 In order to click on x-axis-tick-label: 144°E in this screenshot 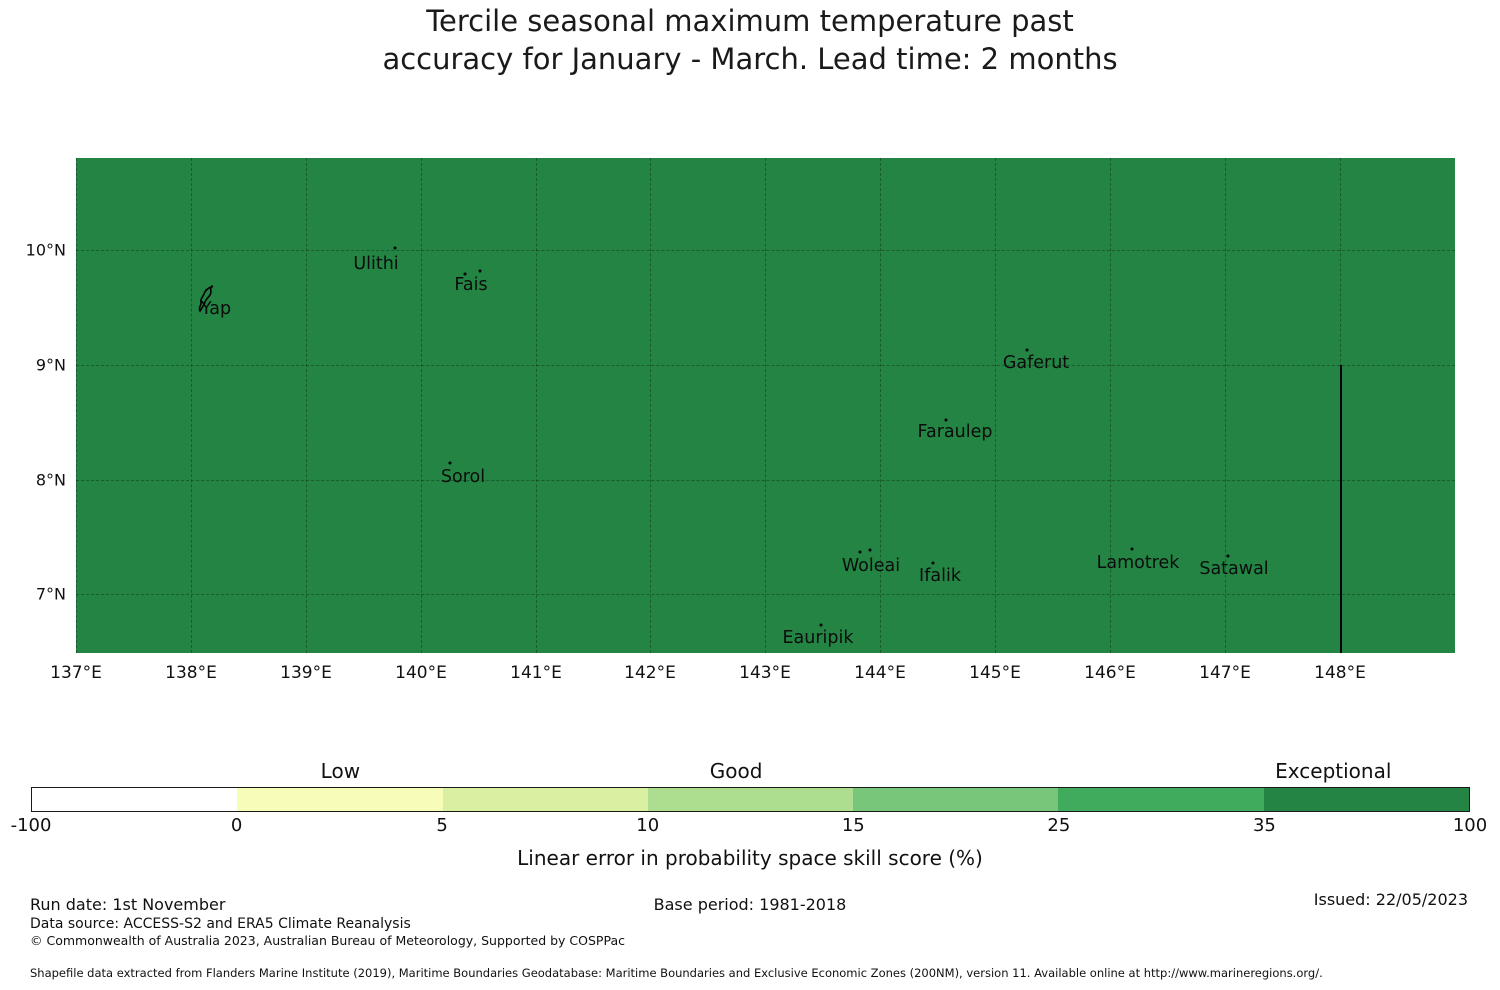, I will do `click(880, 673)`.